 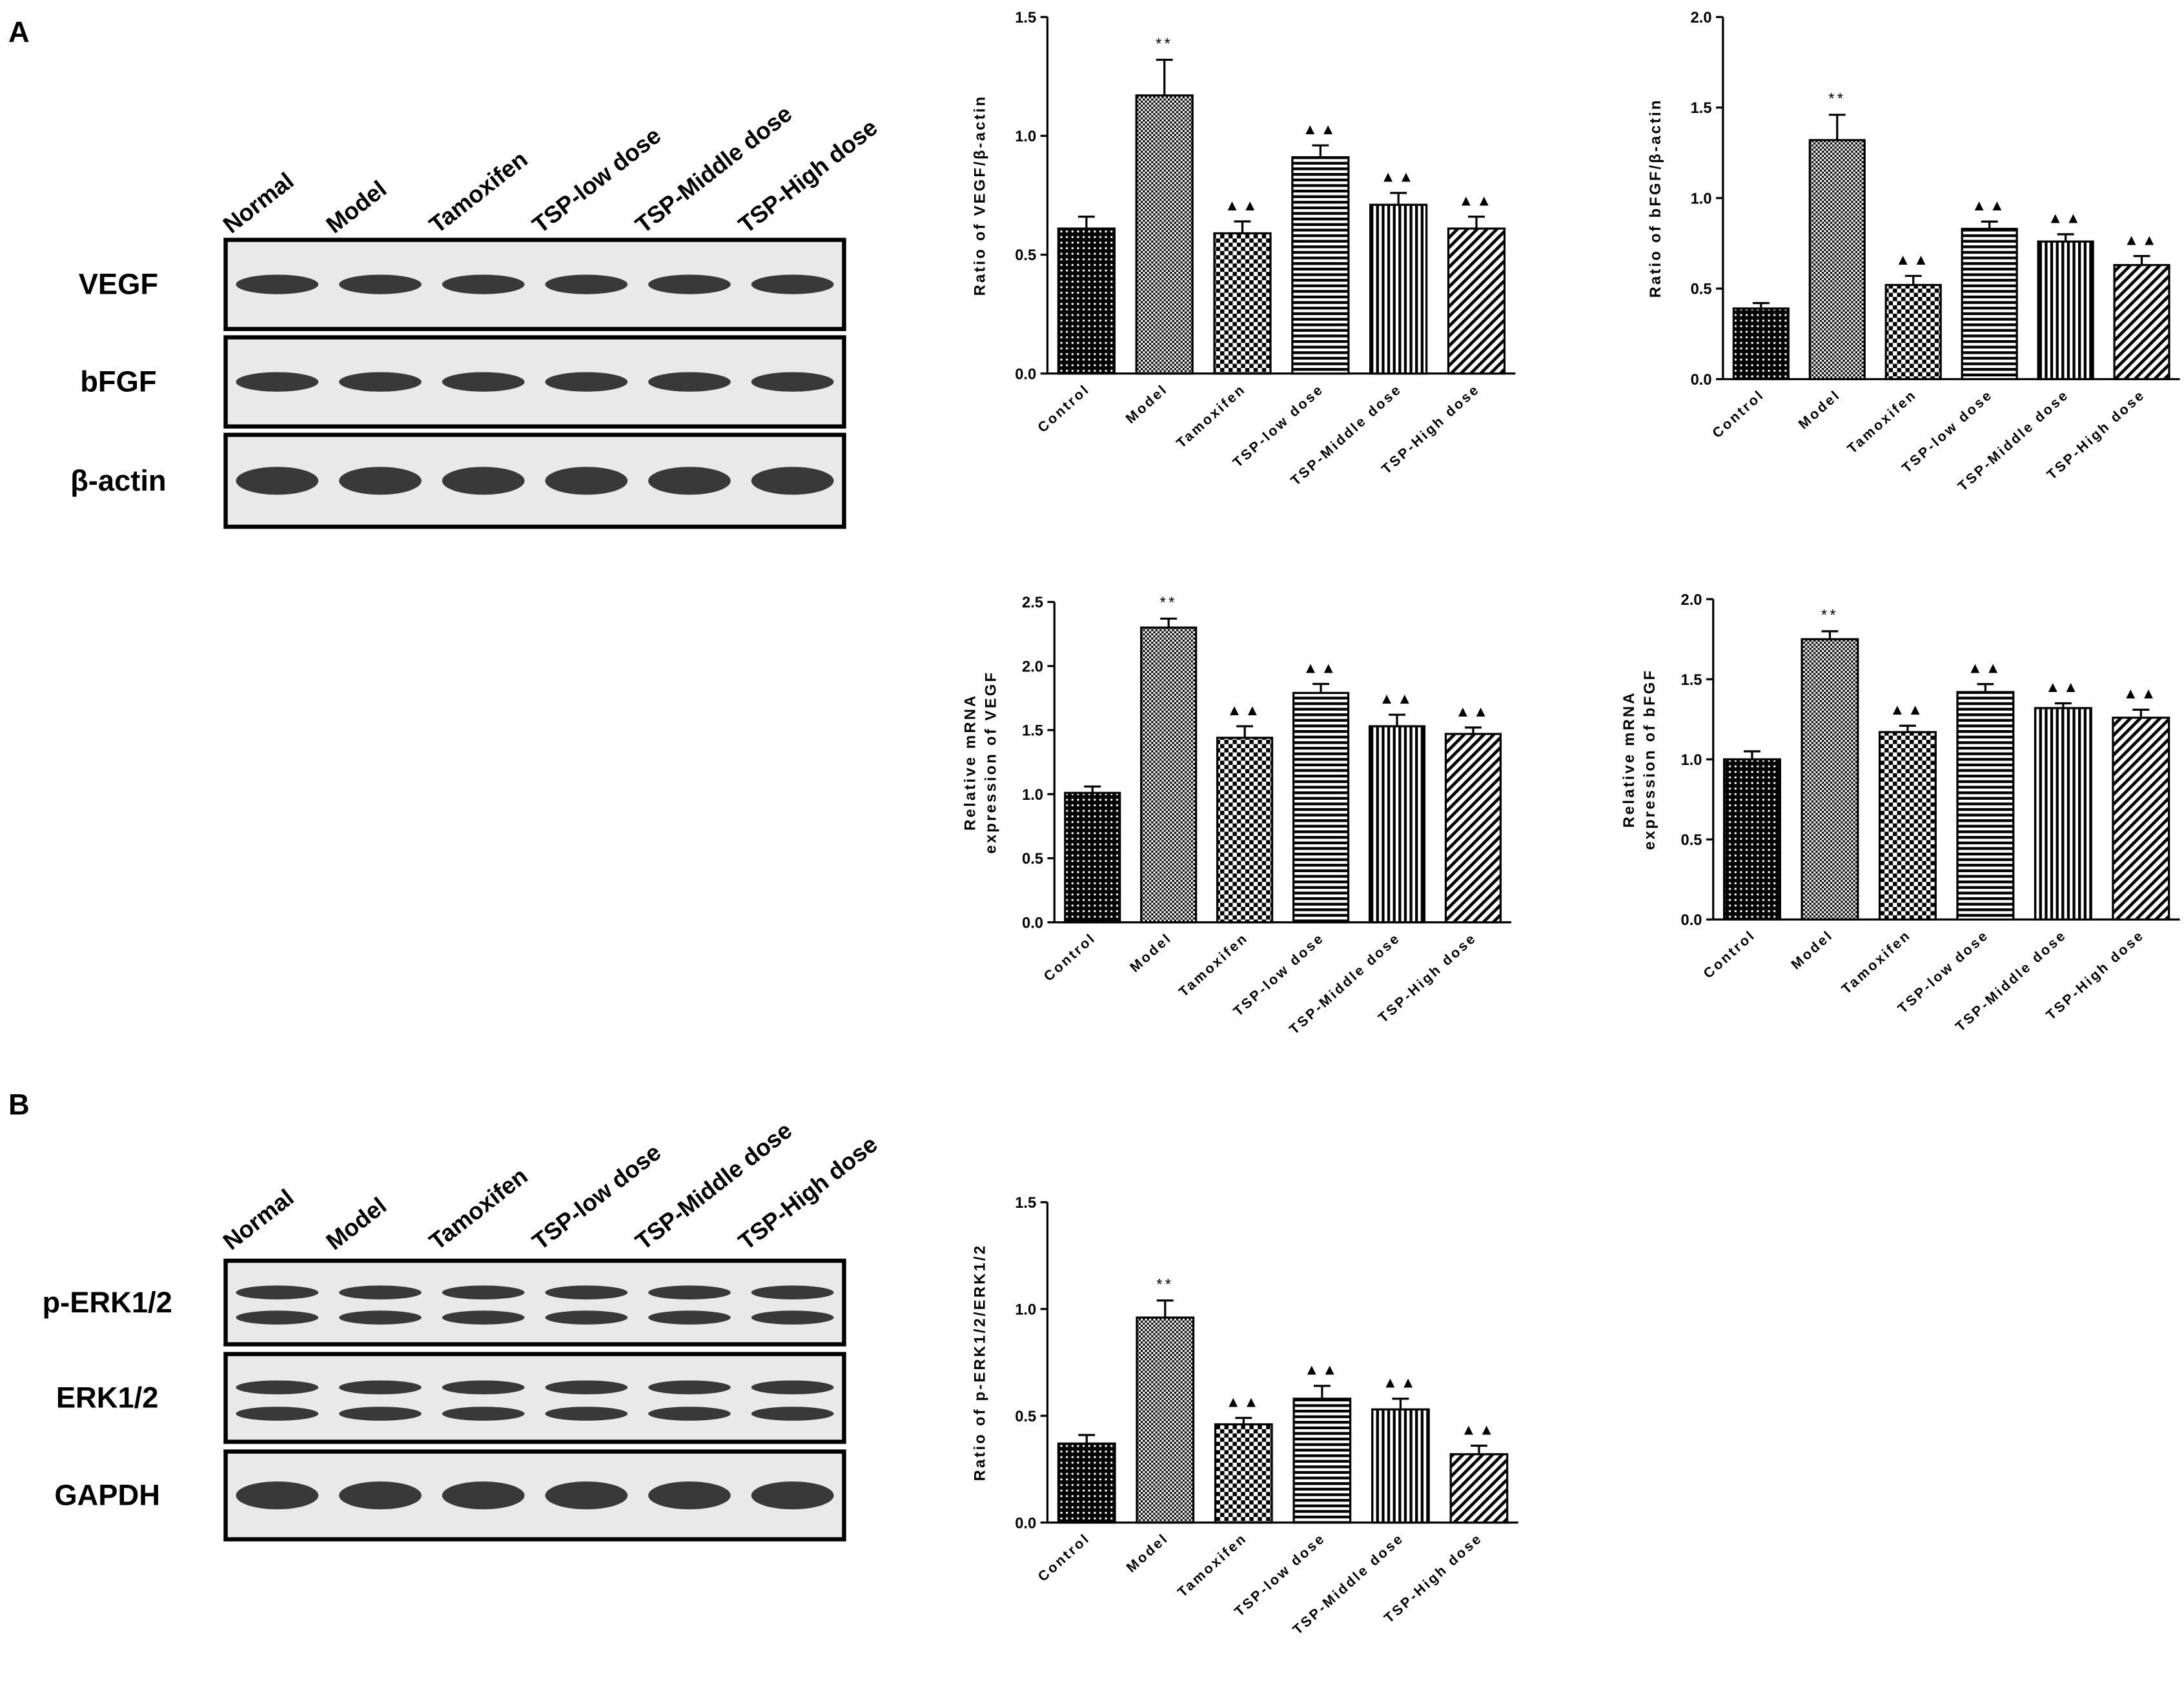 What do you see at coordinates (1656, 198) in the screenshot?
I see `y-axis-label: Ratio of bFGF/β-actin` at bounding box center [1656, 198].